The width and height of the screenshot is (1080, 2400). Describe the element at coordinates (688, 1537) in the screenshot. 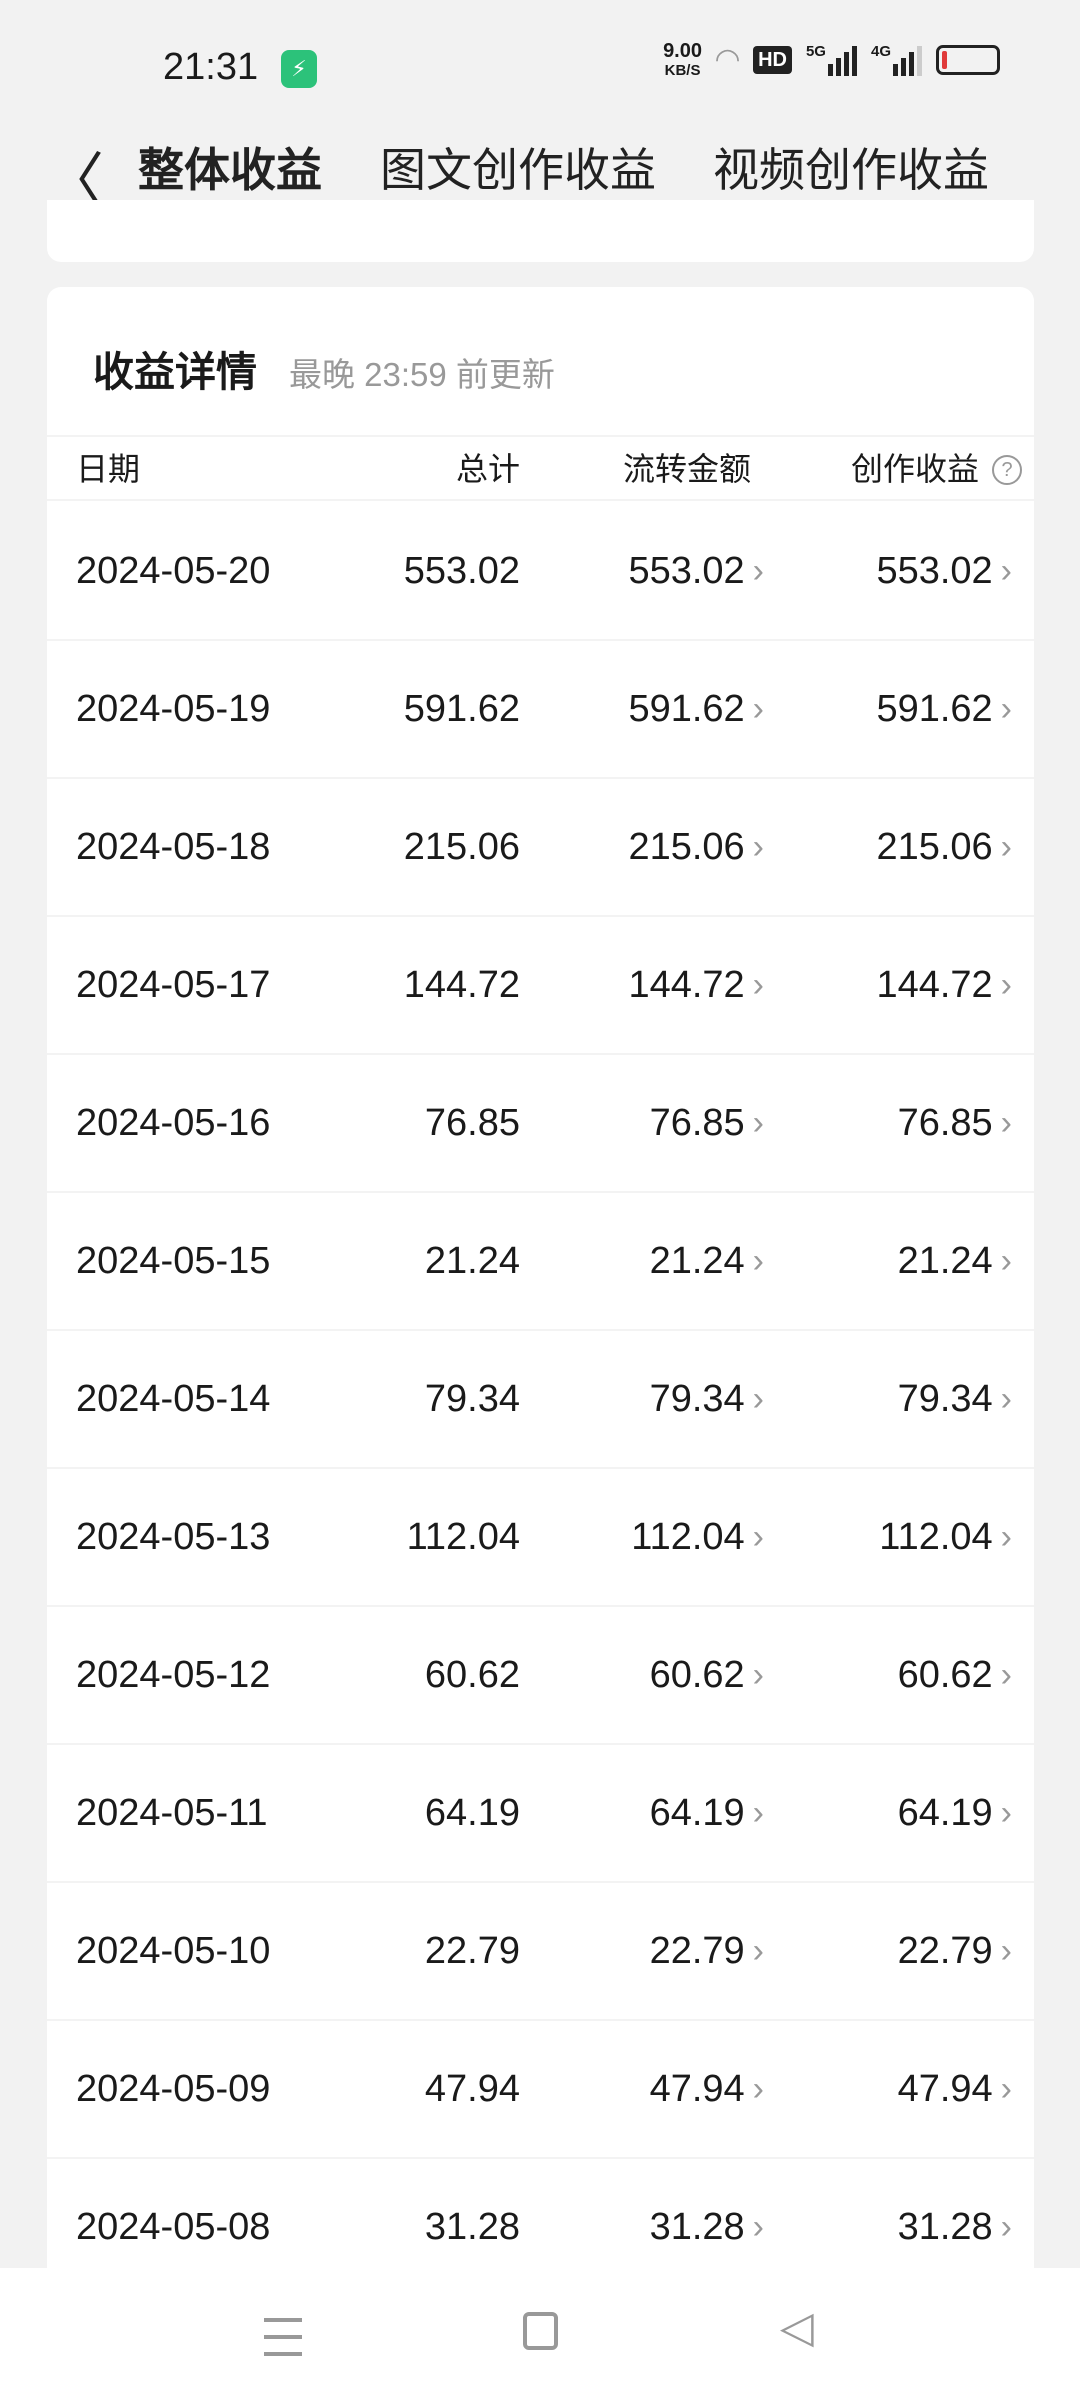

I see `row-flow: 112.04` at that location.